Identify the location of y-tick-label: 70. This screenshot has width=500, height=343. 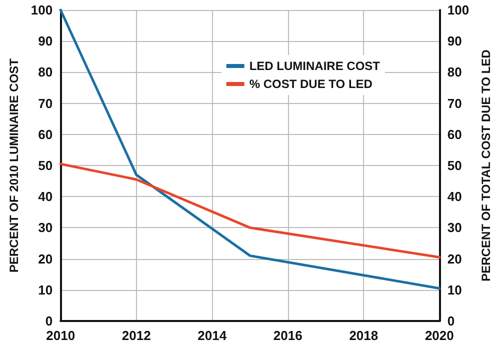
(45, 103).